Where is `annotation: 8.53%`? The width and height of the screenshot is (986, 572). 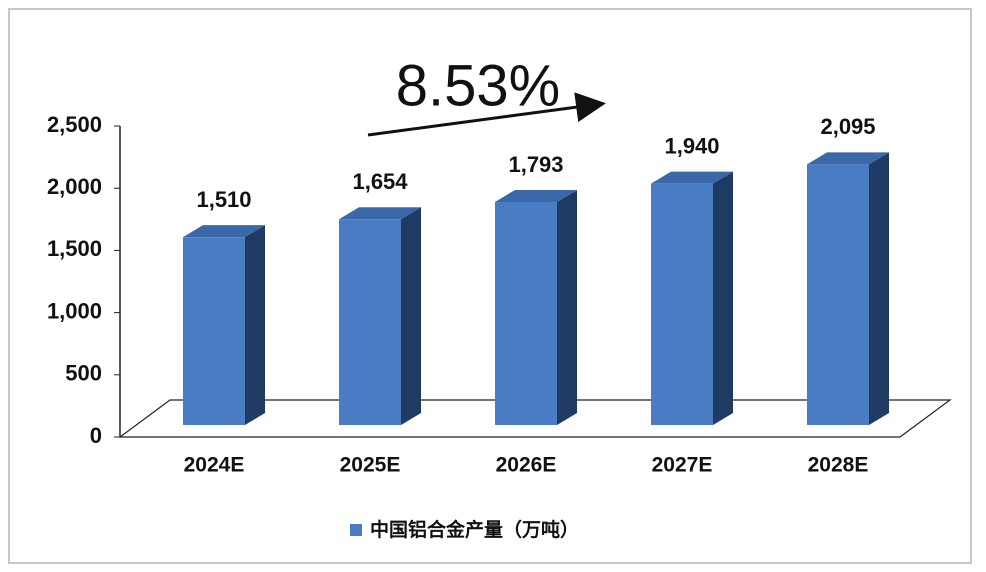 annotation: 8.53% is located at coordinates (478, 85).